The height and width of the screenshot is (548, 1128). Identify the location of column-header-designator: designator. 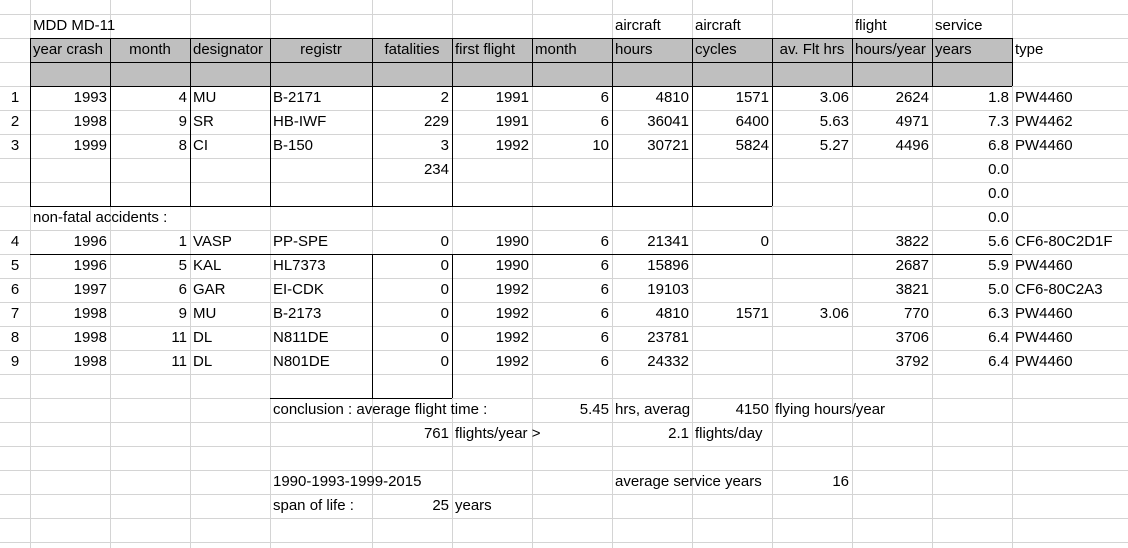
(228, 49).